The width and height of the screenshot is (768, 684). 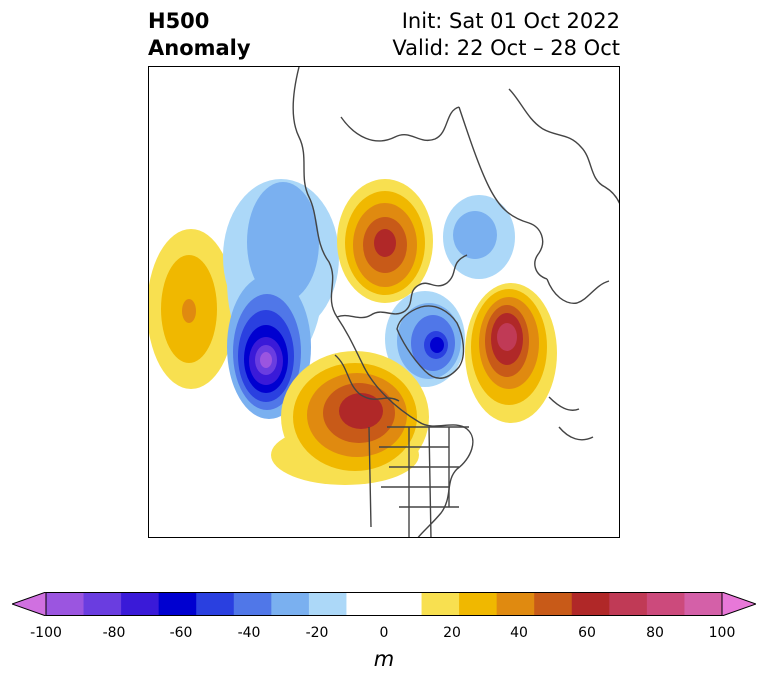 What do you see at coordinates (519, 633) in the screenshot?
I see `colorbar-tick: 40` at bounding box center [519, 633].